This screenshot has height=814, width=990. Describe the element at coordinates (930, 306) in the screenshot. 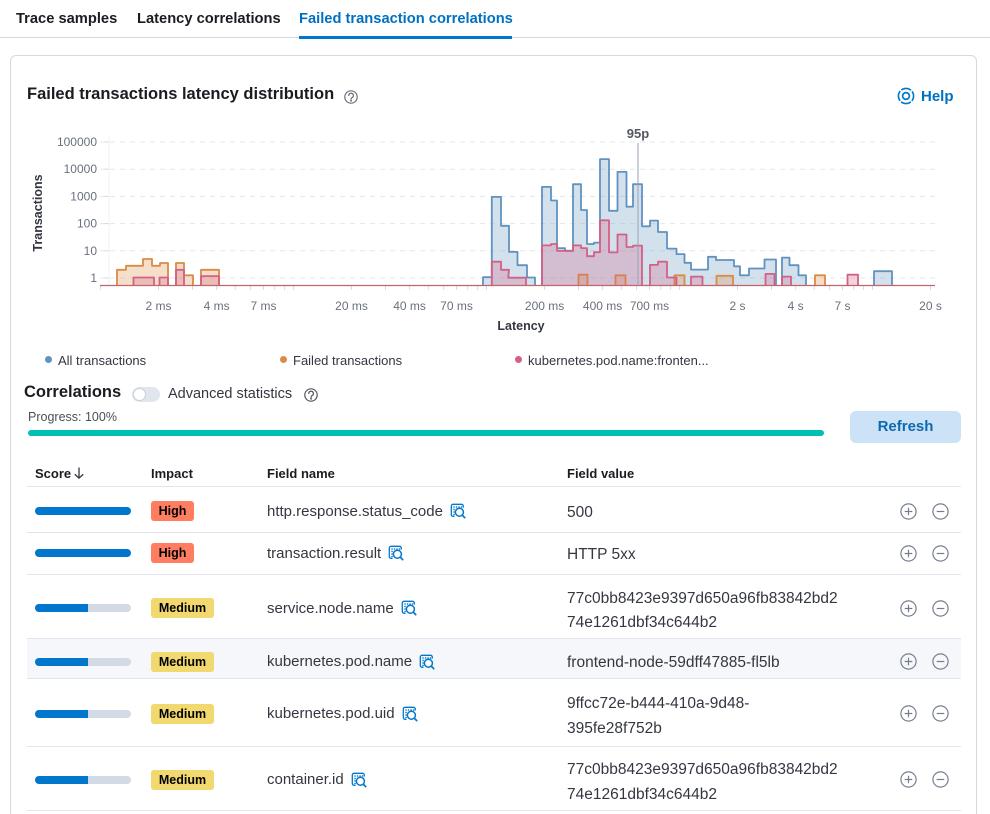

I see `svg-text: 20 s` at that location.